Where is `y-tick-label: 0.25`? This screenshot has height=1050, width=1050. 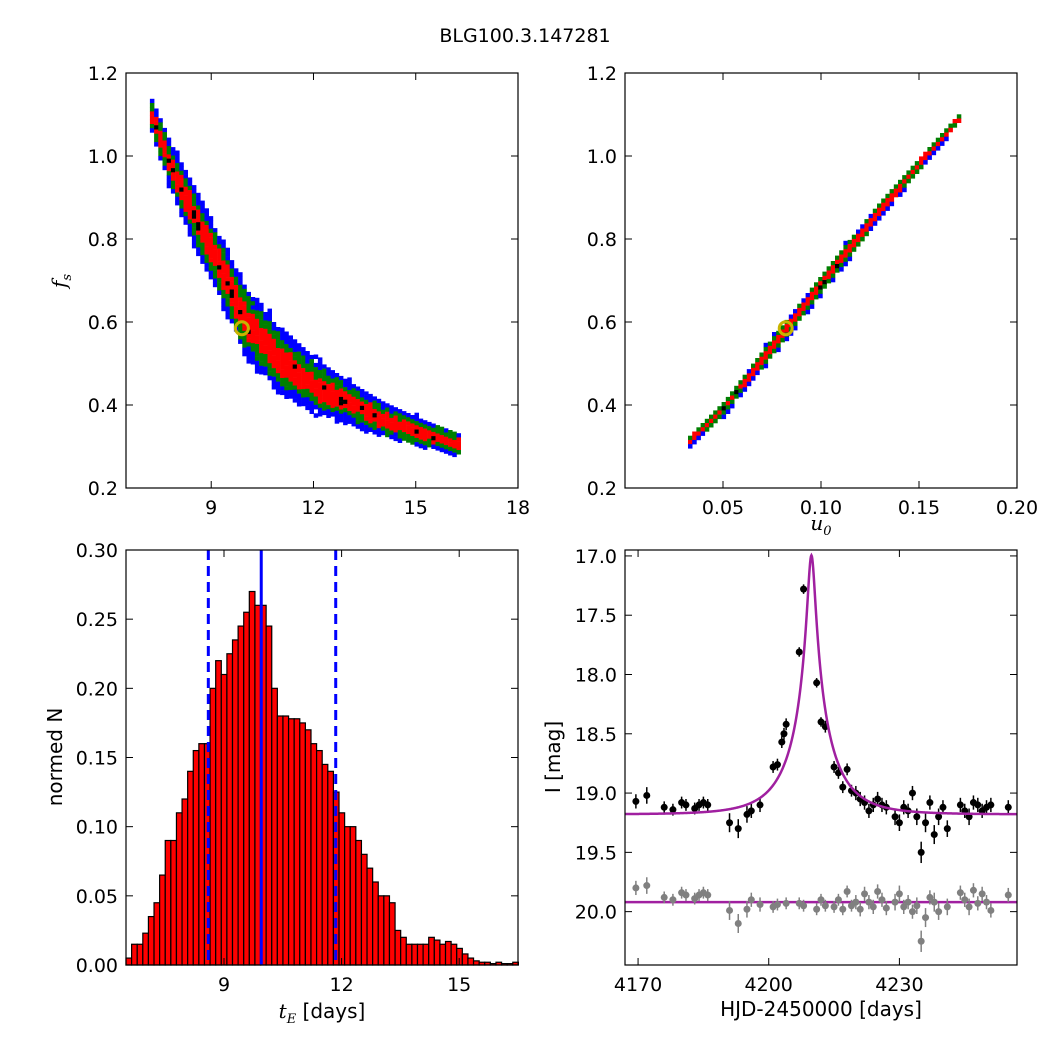
y-tick-label: 0.25 is located at coordinates (97, 620).